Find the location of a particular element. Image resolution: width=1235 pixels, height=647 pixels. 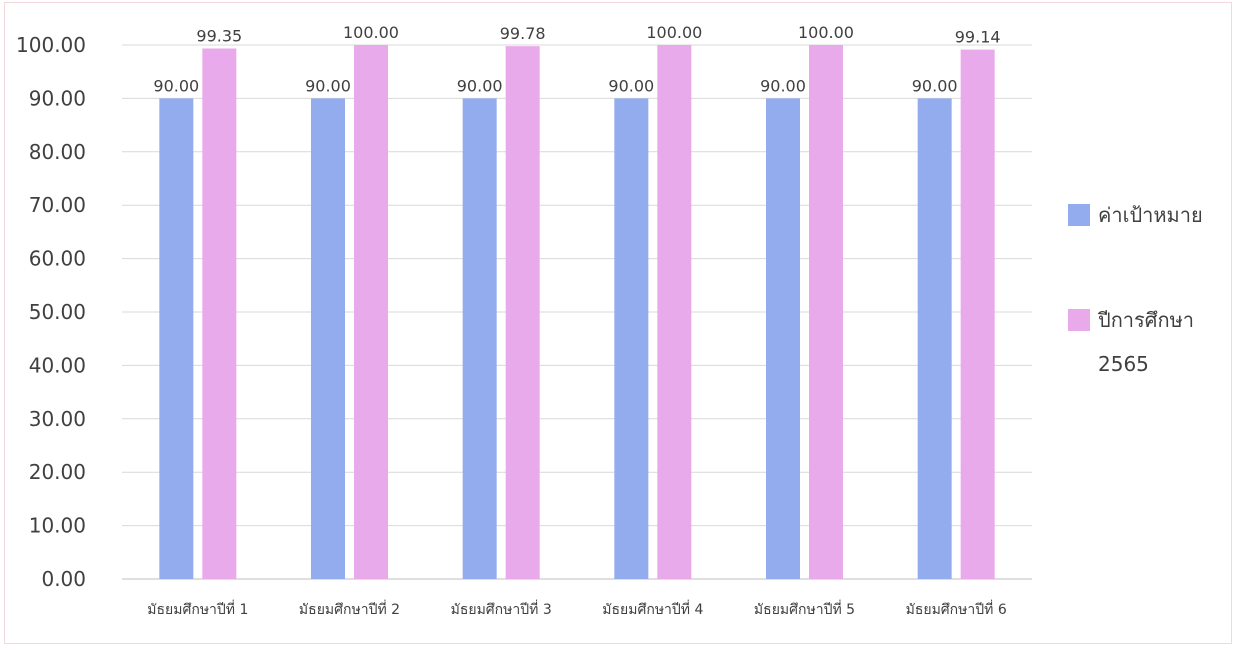

y-tick-label: 30.00 is located at coordinates (57, 419).